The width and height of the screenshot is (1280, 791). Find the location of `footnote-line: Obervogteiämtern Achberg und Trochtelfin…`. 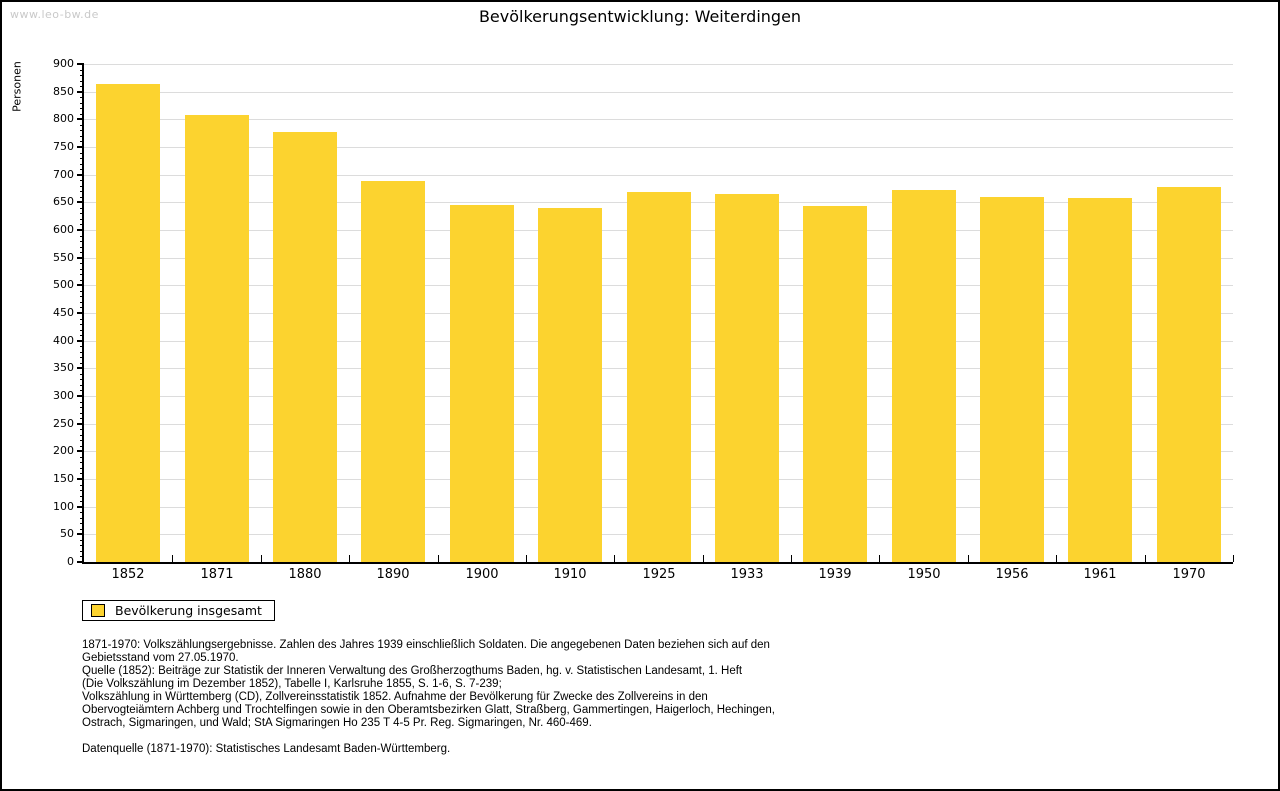

footnote-line: Obervogteiämtern Achberg und Trochtelfin… is located at coordinates (428, 710).